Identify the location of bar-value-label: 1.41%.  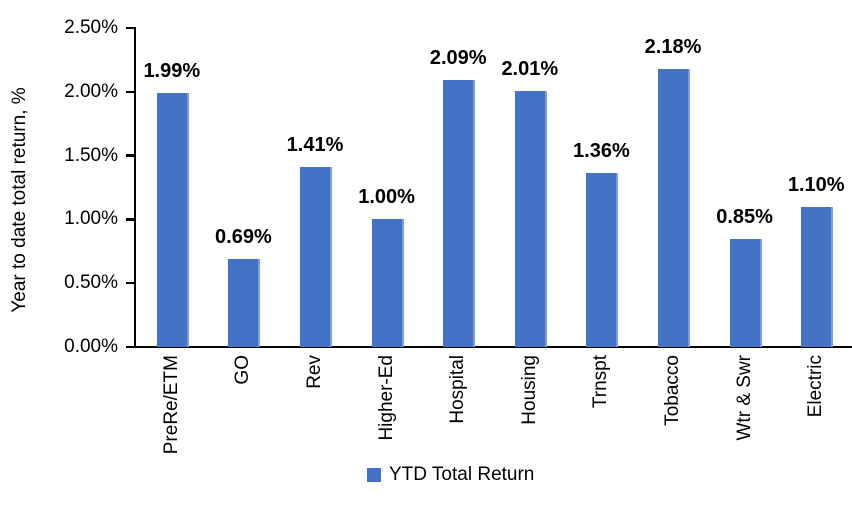
(315, 145).